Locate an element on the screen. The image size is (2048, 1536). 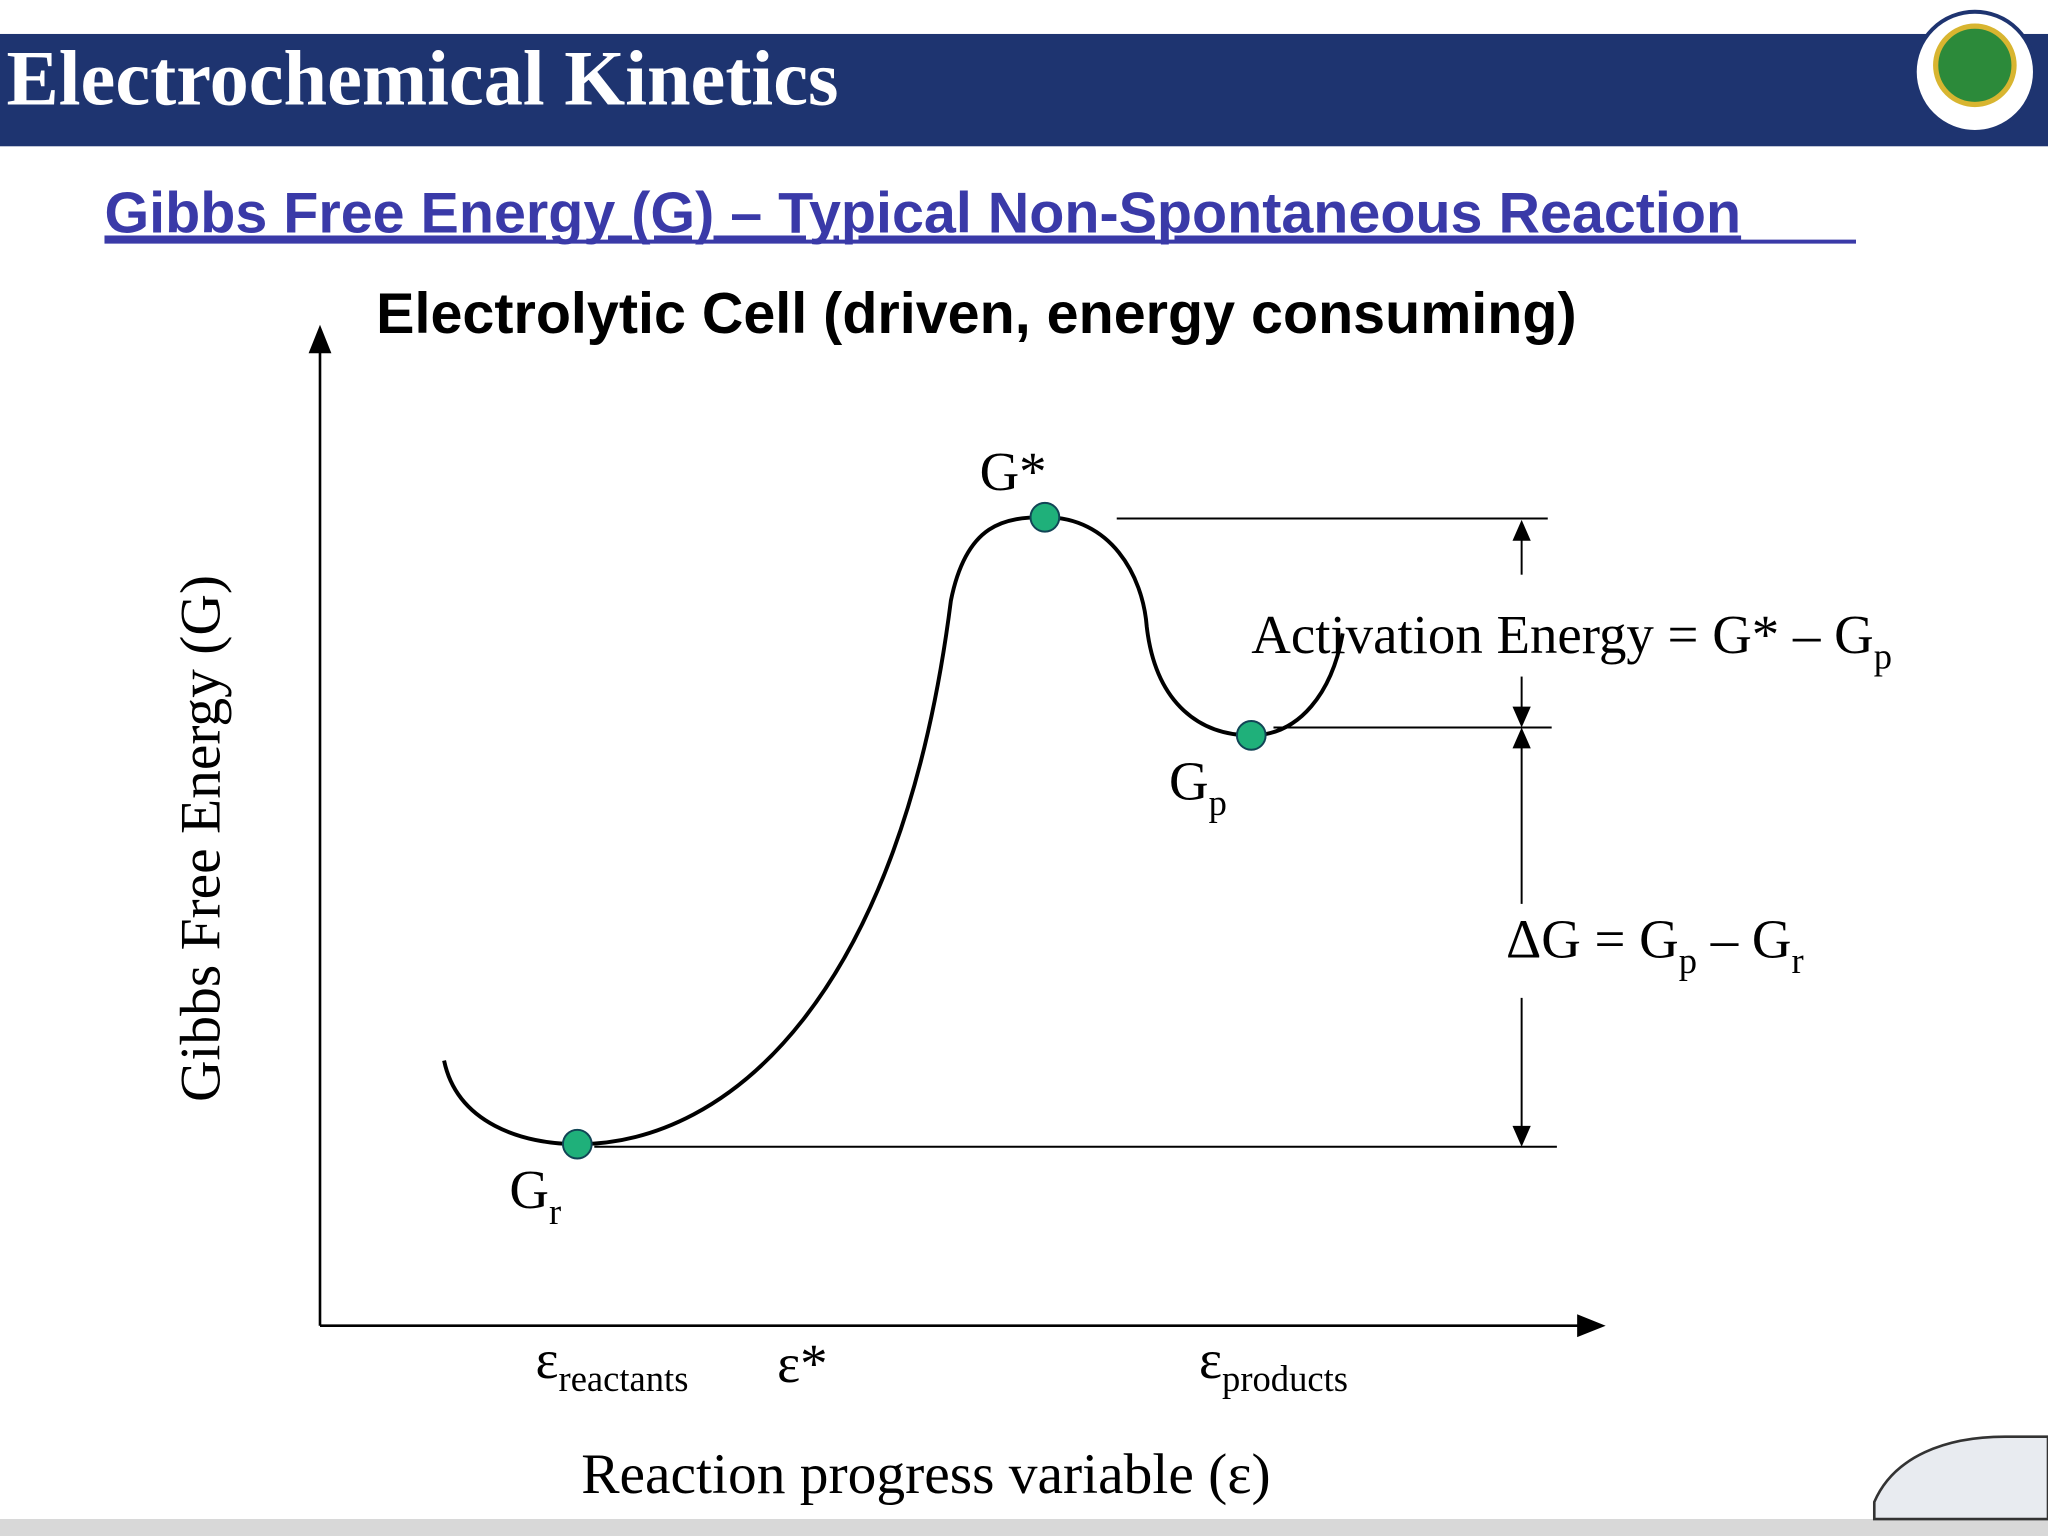
corner-icon is located at coordinates (1960, 1478).